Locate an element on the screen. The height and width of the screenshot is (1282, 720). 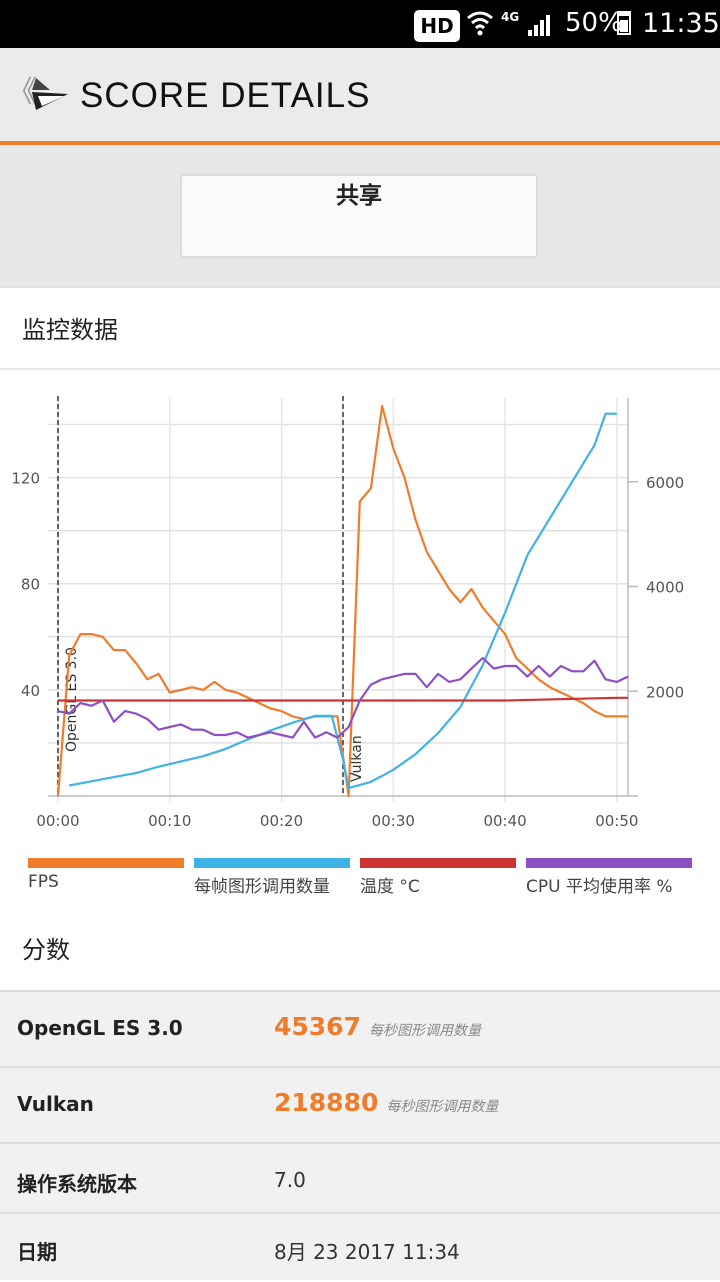
y-right-tick-label: 2000 is located at coordinates (665, 692).